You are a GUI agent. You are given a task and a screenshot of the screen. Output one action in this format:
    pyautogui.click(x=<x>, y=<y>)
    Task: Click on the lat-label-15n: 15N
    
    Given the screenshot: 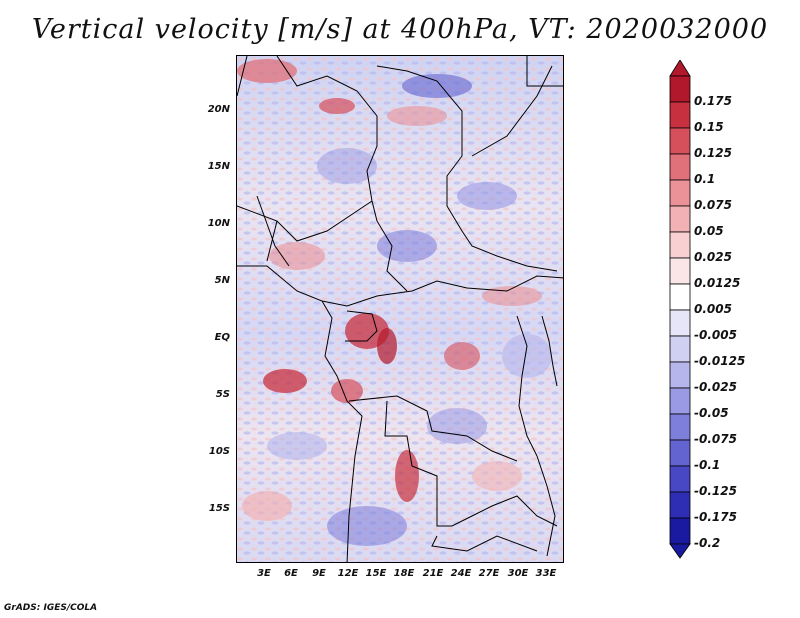 What is the action you would take?
    pyautogui.click(x=218, y=166)
    